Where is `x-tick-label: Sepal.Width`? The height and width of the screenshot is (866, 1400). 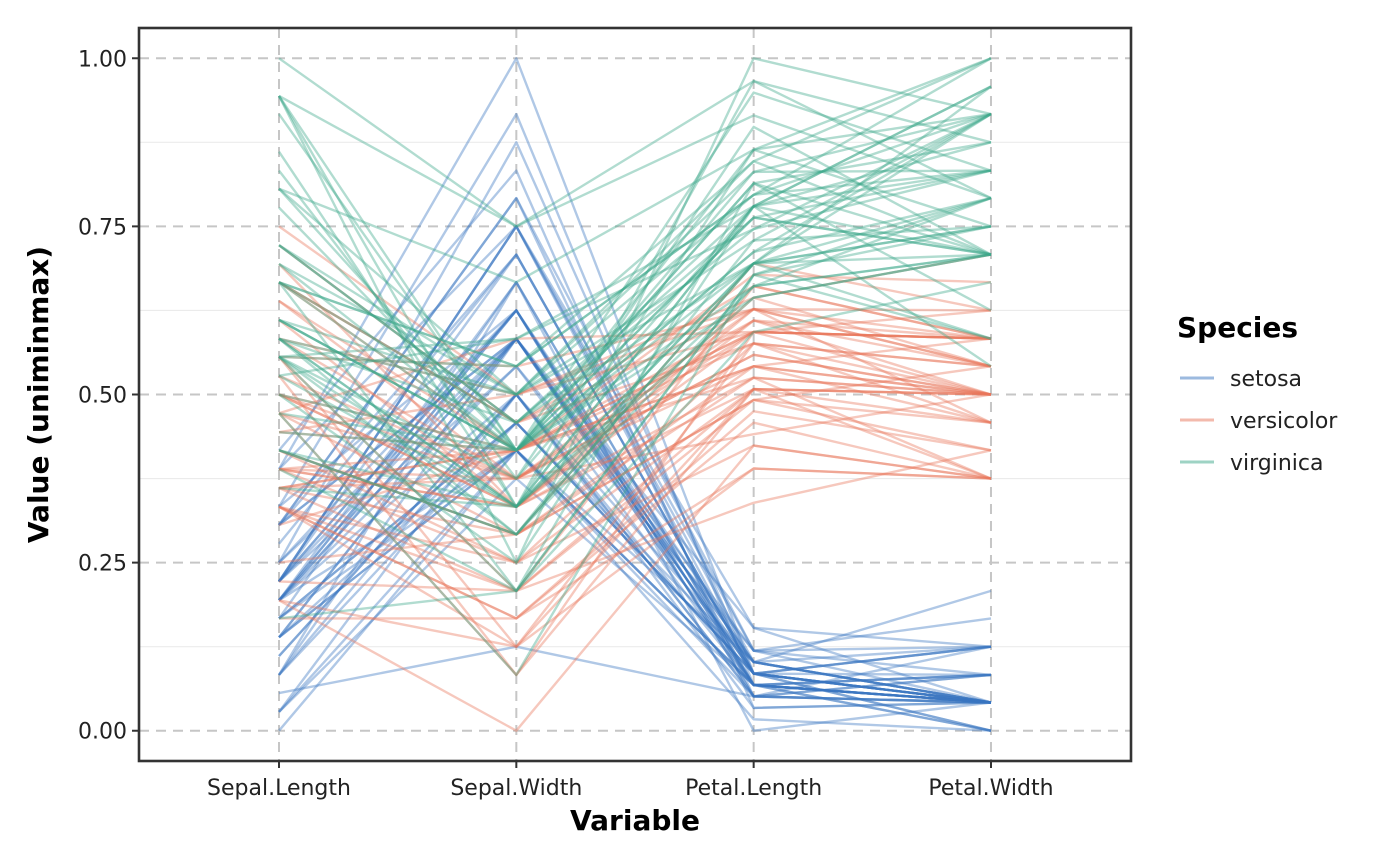
x-tick-label: Sepal.Width is located at coordinates (516, 788).